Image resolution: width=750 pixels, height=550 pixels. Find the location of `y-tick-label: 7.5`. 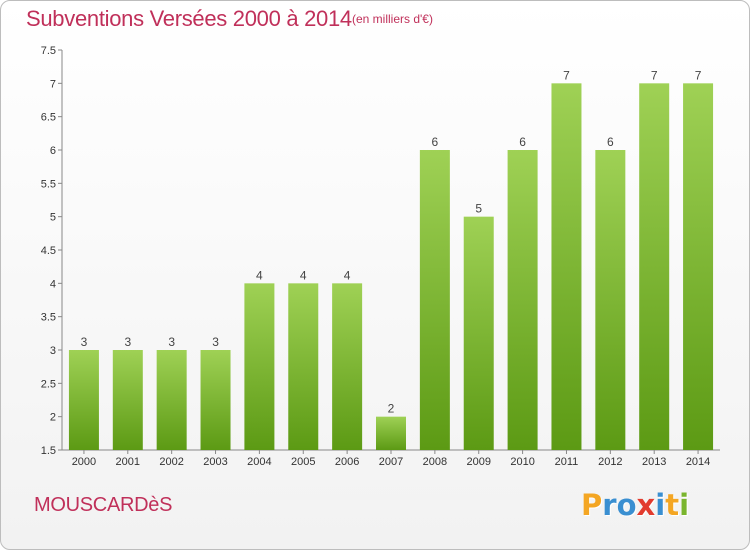

y-tick-label: 7.5 is located at coordinates (48, 51).